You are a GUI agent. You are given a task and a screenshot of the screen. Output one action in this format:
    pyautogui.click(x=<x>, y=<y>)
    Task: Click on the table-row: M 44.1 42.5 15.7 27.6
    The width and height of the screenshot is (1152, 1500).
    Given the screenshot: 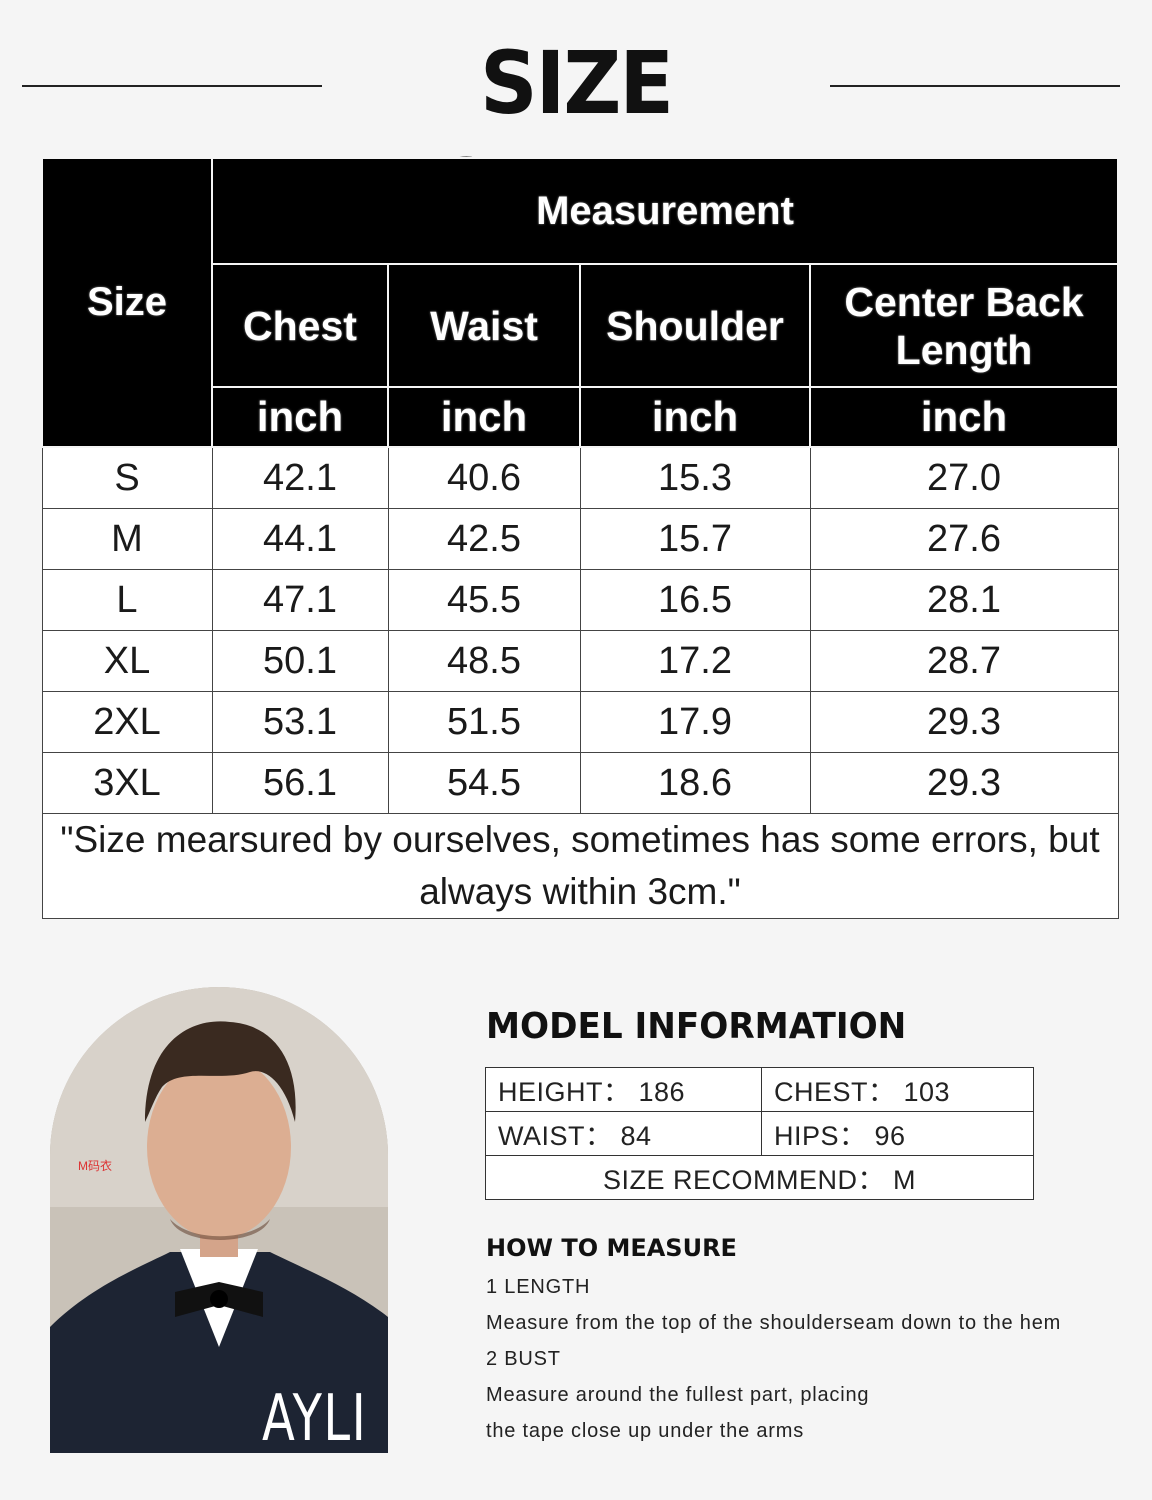 What is the action you would take?
    pyautogui.click(x=580, y=539)
    